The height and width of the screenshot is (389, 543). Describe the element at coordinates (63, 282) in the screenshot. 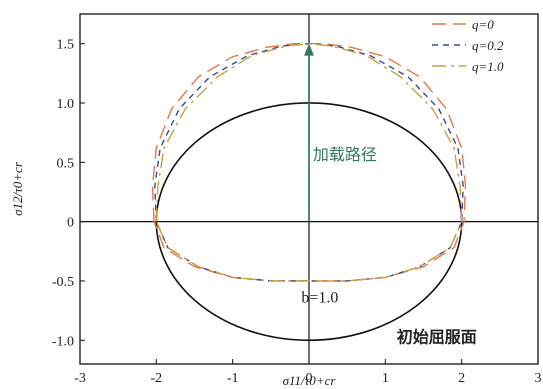

I see `y-tick-label: -0.5` at that location.